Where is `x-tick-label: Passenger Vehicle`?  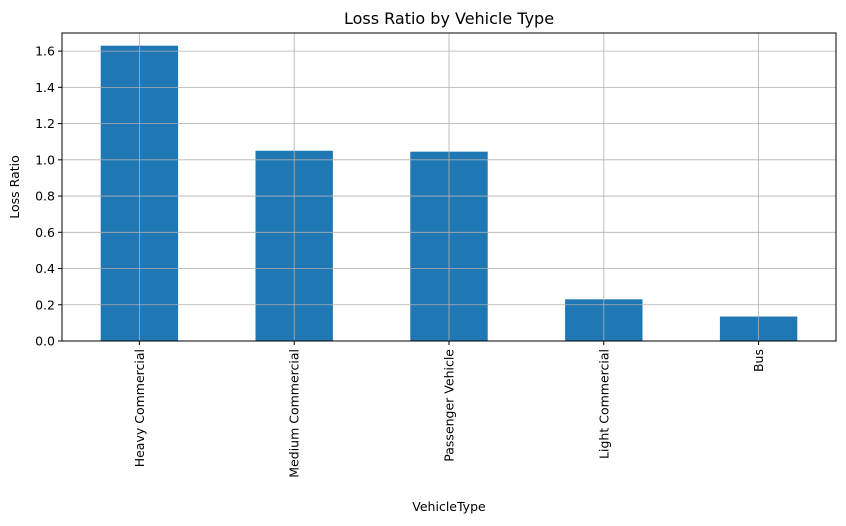
x-tick-label: Passenger Vehicle is located at coordinates (449, 405).